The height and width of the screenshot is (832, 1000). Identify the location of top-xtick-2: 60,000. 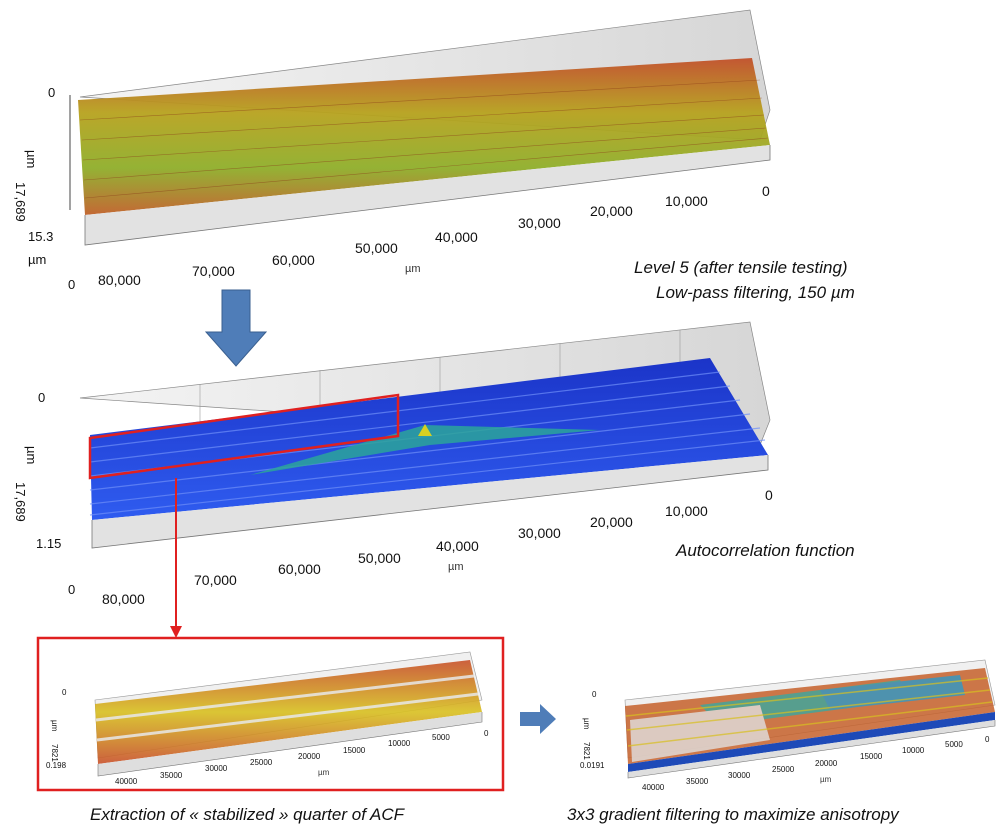
(293, 260).